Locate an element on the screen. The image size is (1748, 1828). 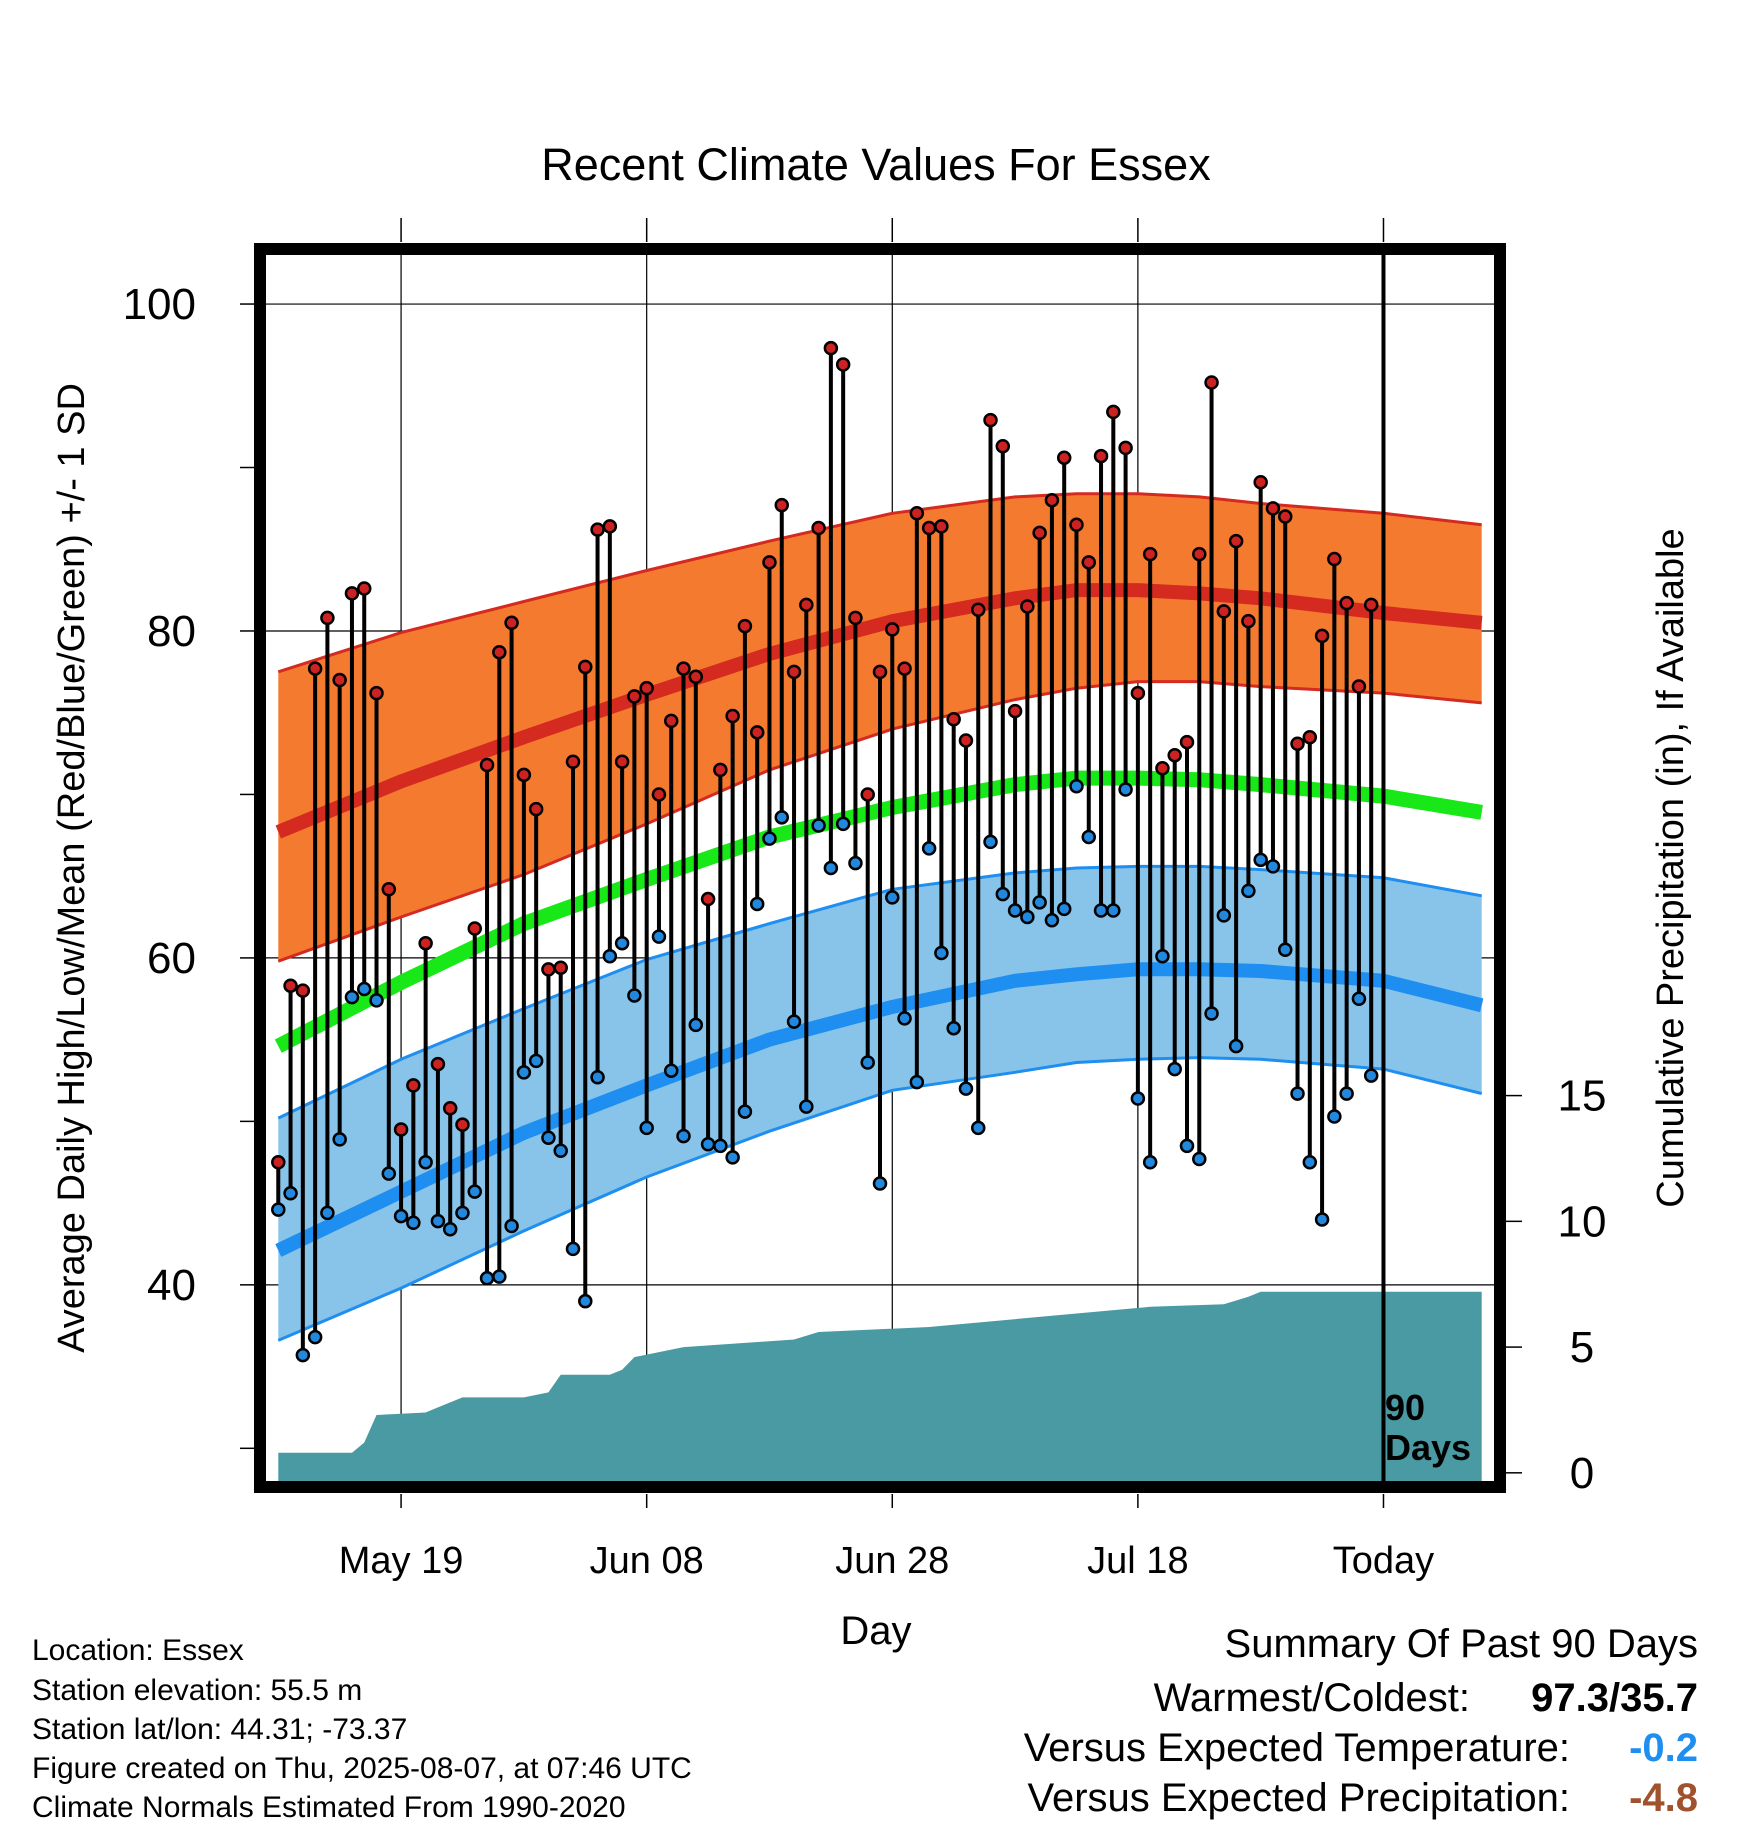
footer-normals: Climate Normals Estimated From 1990-2020 is located at coordinates (329, 1807).